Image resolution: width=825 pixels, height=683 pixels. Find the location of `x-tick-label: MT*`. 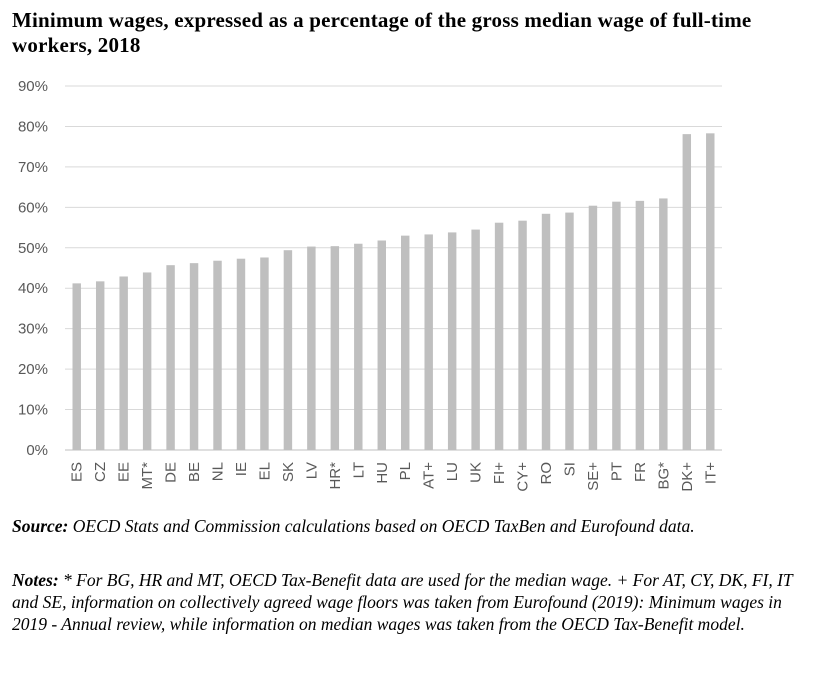

x-tick-label: MT* is located at coordinates (147, 476).